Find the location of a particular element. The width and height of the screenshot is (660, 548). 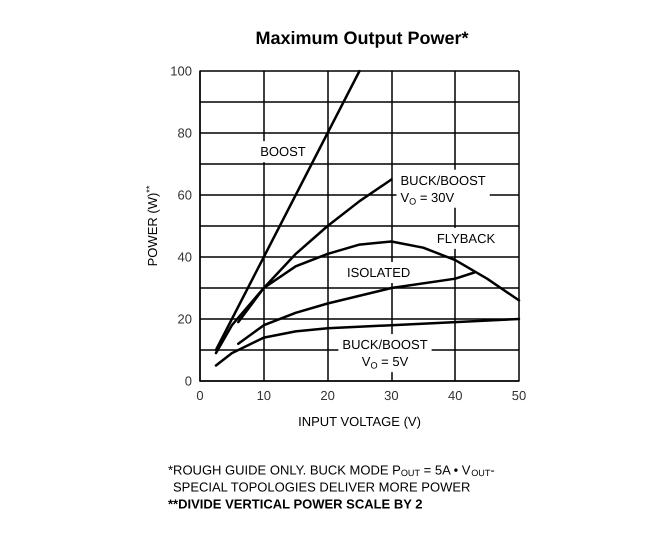

series-label: ISOLATED is located at coordinates (378, 272).